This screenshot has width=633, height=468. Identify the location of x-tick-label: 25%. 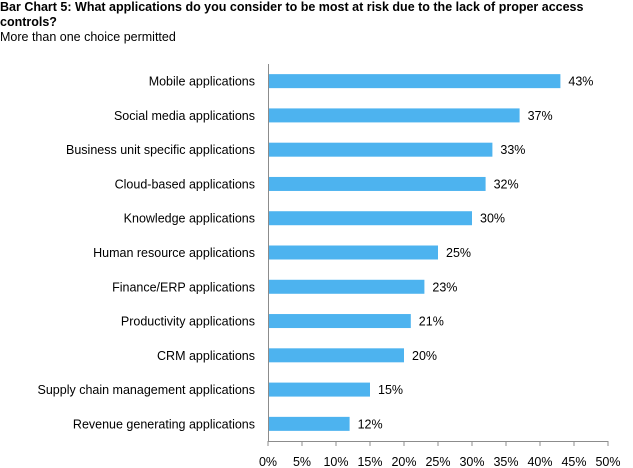
(437, 461).